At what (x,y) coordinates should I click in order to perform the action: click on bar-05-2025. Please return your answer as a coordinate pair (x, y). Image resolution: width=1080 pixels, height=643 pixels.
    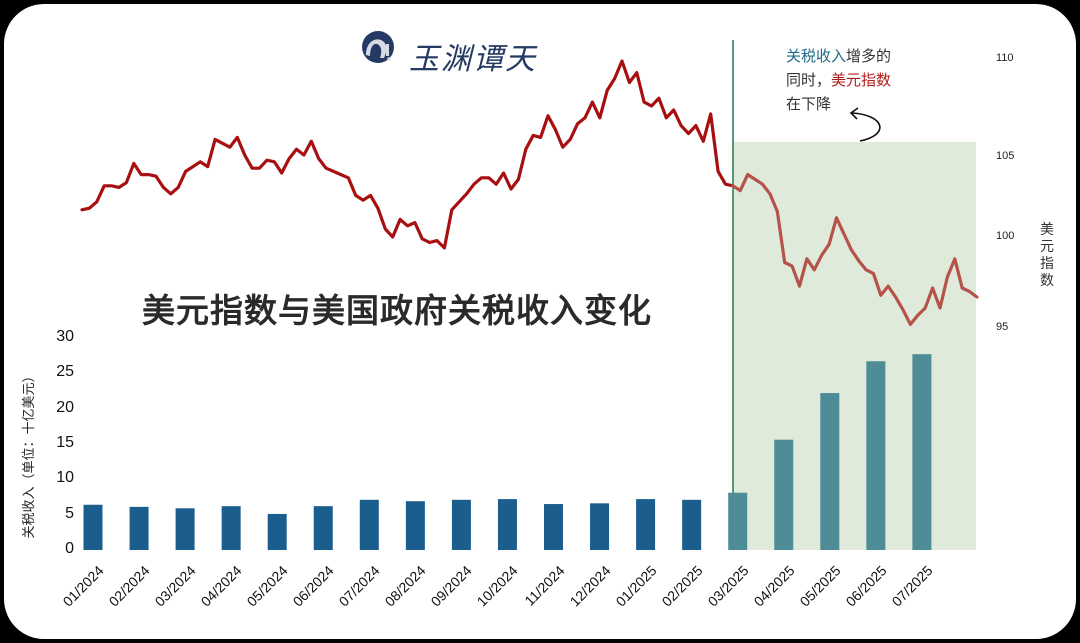
    Looking at the image, I should click on (830, 471).